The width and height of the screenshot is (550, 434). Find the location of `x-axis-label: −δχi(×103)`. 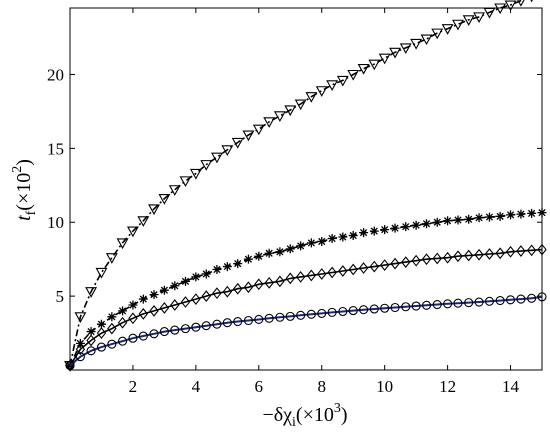

x-axis-label: −δχi(×103) is located at coordinates (304, 415).